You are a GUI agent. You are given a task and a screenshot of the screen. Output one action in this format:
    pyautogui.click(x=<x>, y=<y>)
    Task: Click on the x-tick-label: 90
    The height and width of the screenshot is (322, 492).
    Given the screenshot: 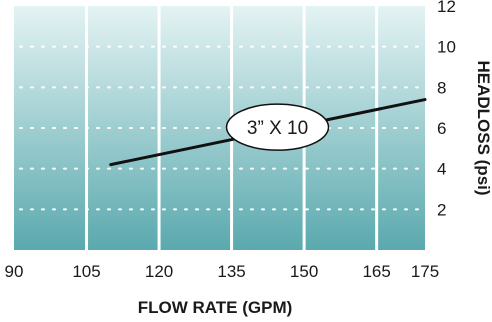 What is the action you would take?
    pyautogui.click(x=14, y=271)
    